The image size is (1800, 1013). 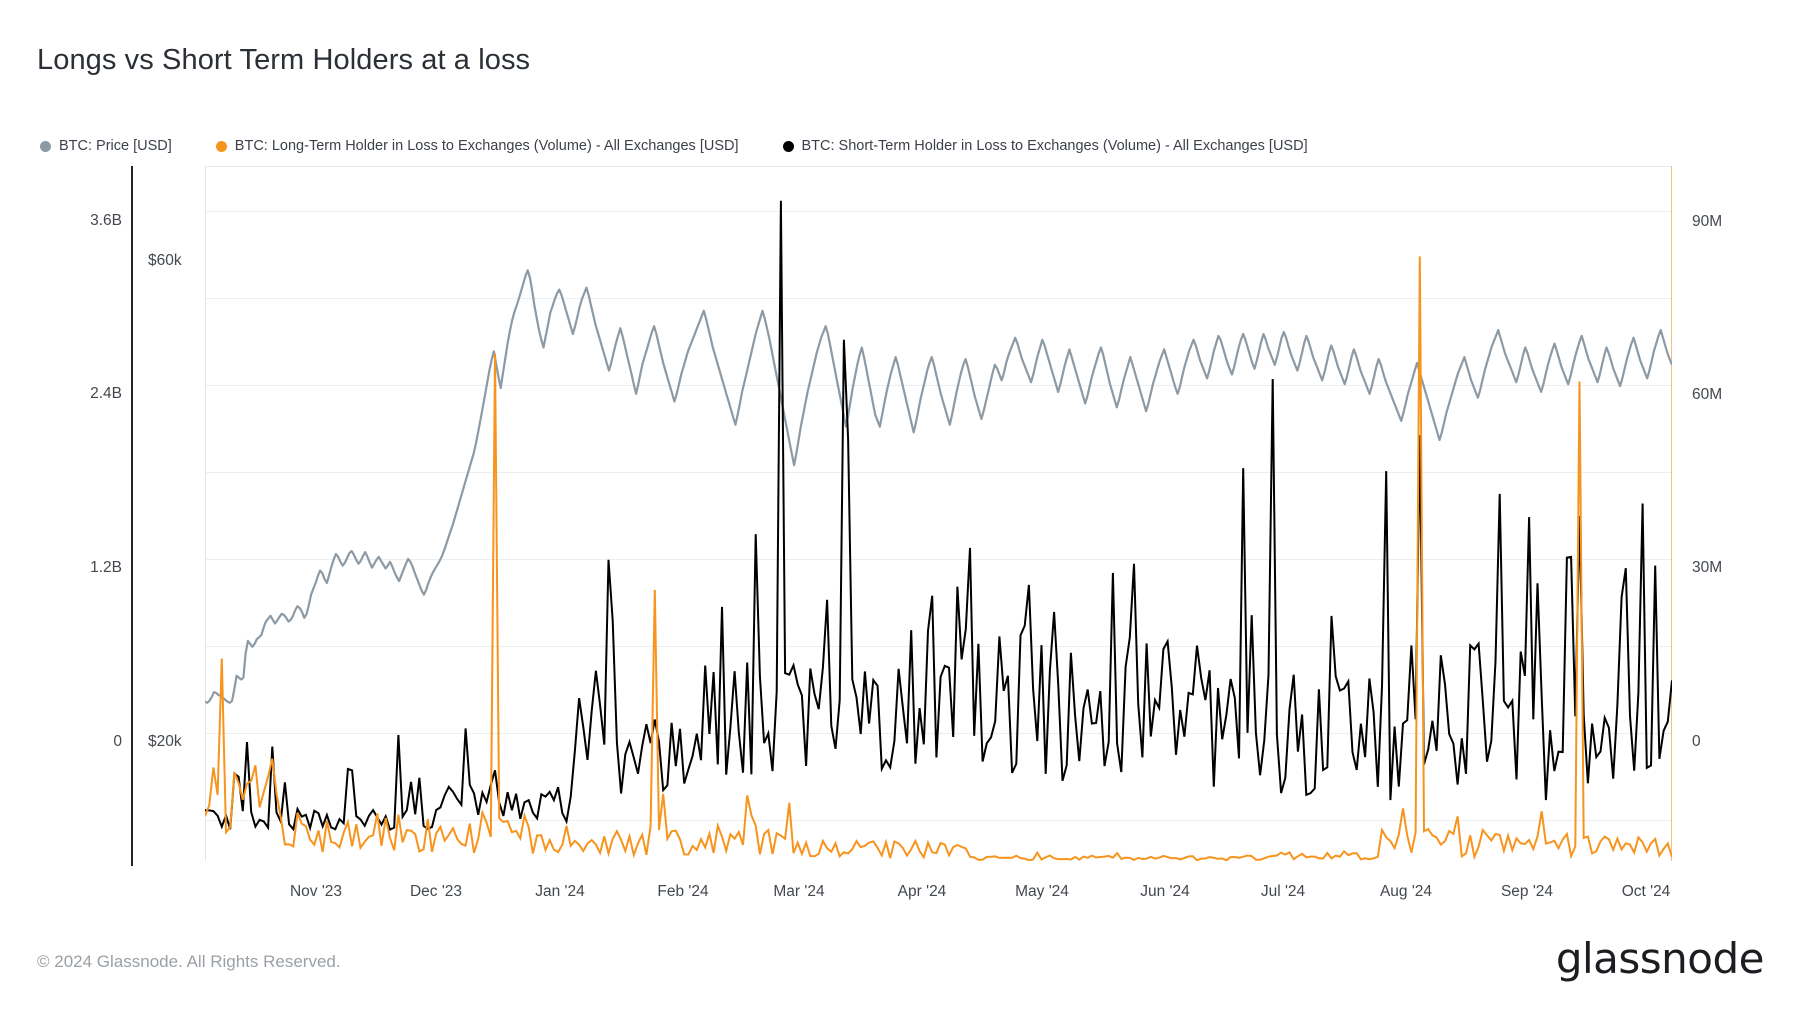 I want to click on legend-dot-long-term-icon, so click(x=221, y=146).